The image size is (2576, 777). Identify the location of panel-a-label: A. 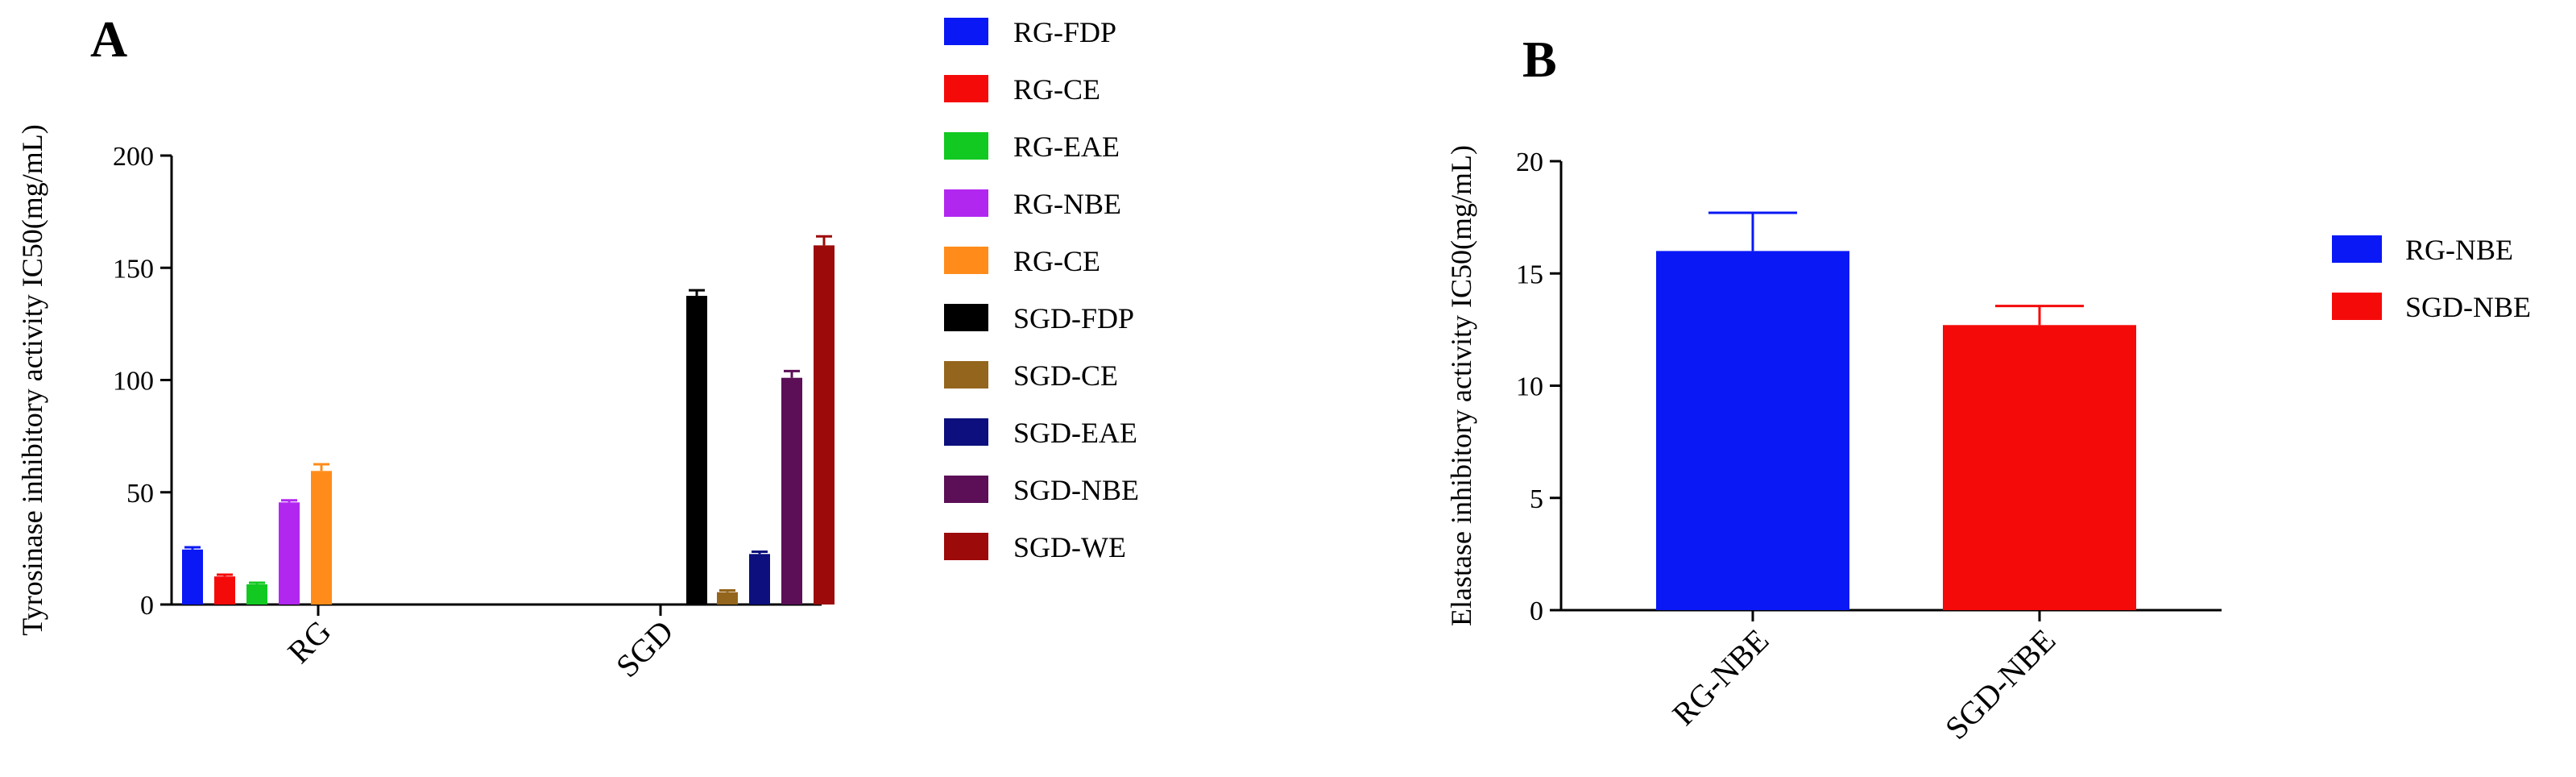
(108, 39).